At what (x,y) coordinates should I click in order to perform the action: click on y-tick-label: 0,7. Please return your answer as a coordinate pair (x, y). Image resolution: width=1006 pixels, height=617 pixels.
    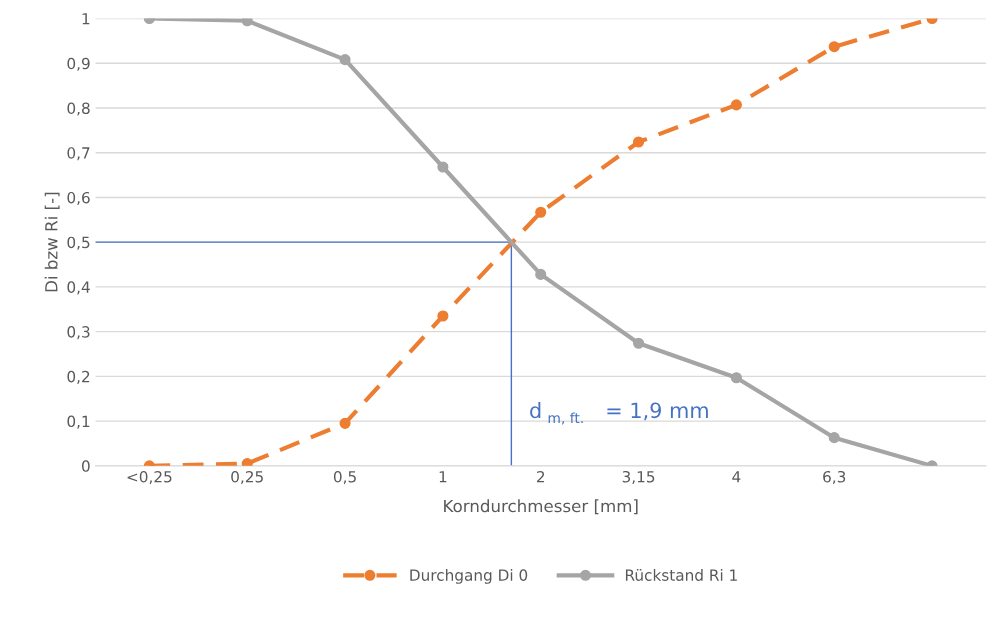
    Looking at the image, I should click on (78, 154).